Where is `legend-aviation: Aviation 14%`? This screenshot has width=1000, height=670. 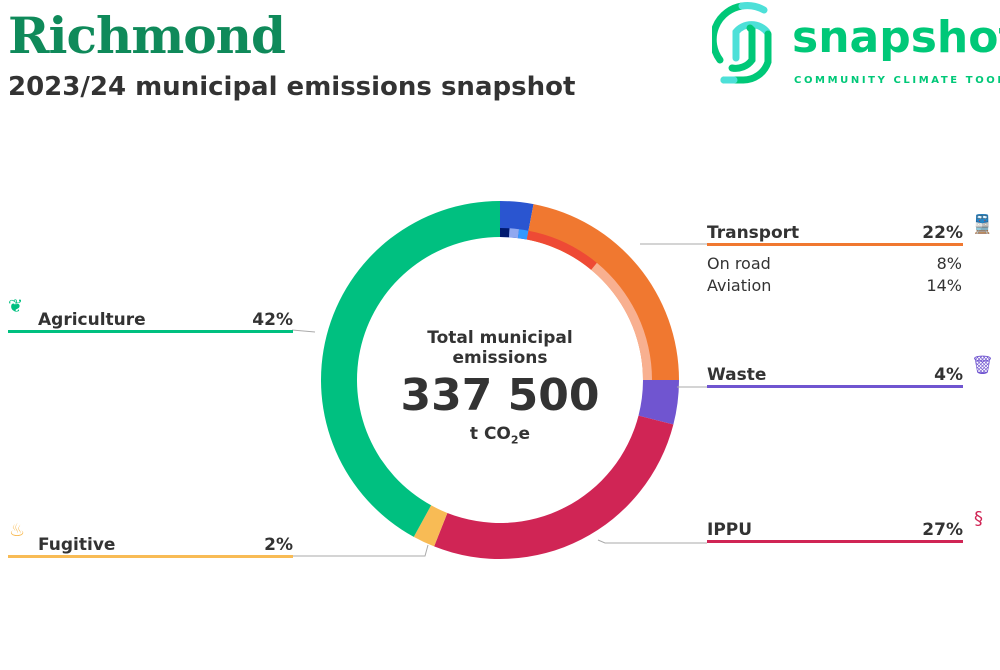 legend-aviation: Aviation 14% is located at coordinates (834, 285).